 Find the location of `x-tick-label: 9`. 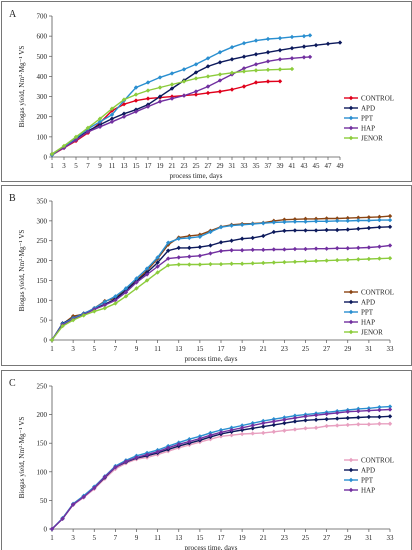

x-tick-label: 9 is located at coordinates (137, 349).